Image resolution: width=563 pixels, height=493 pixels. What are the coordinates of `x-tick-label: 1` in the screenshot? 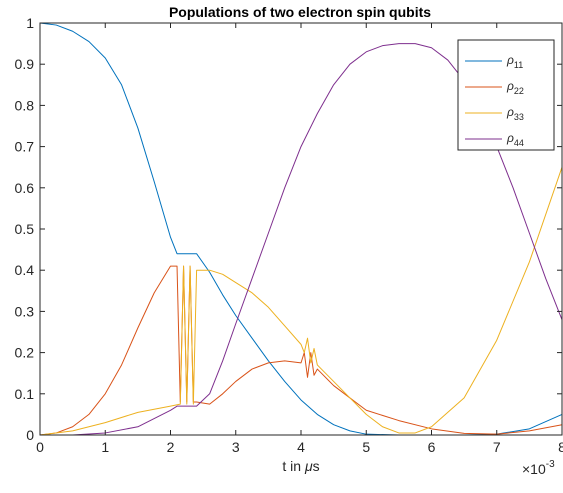 It's located at (105, 447).